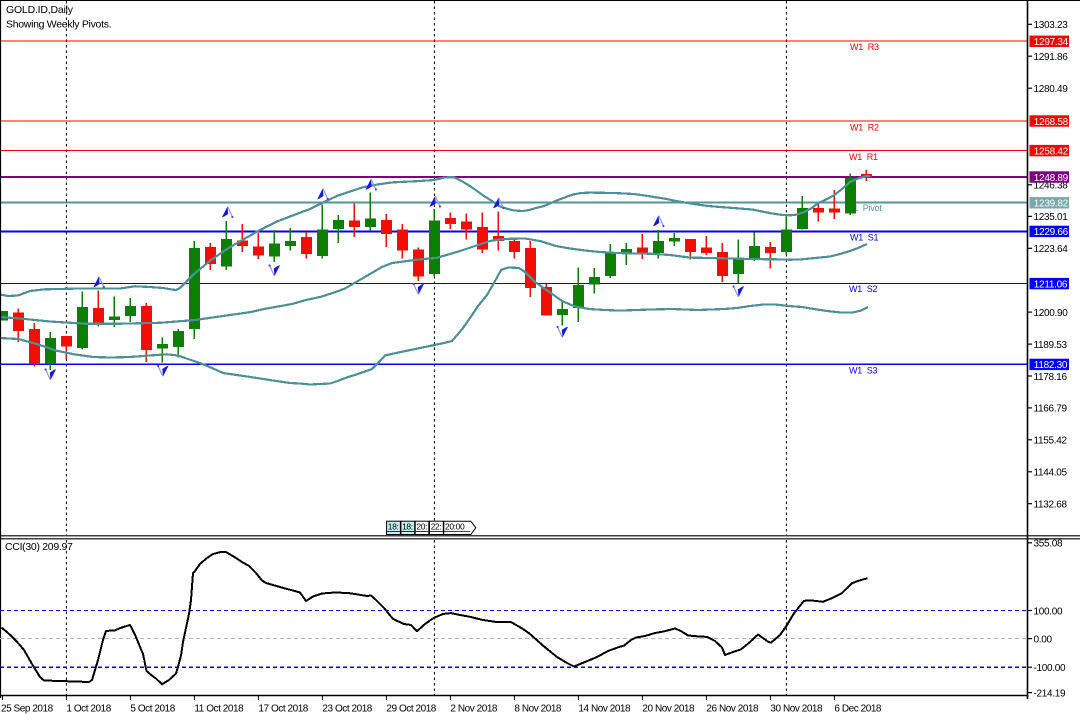  I want to click on svg-text: 1211.06, so click(1051, 284).